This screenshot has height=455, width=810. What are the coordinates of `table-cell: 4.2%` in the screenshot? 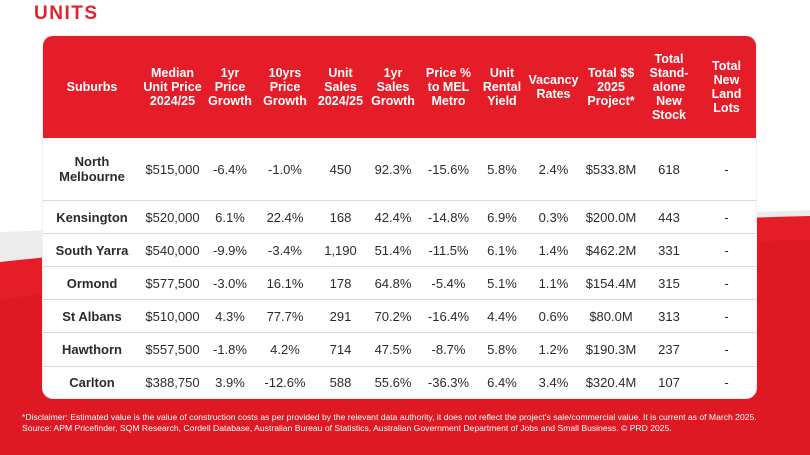 It's located at (285, 349).